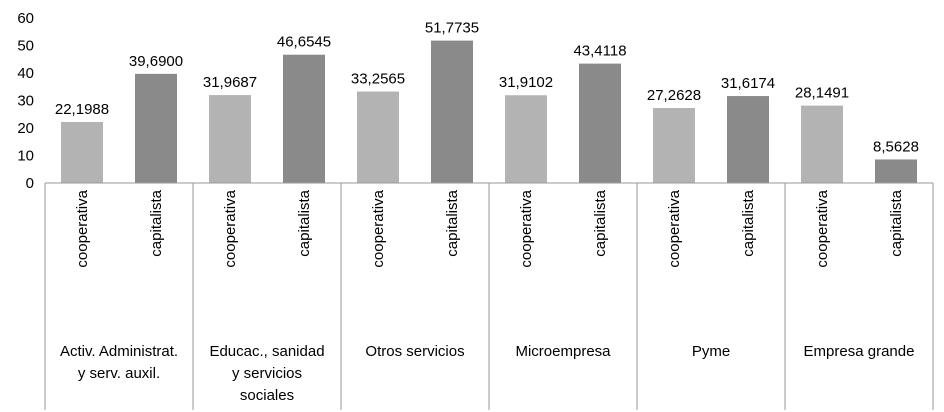 Image resolution: width=944 pixels, height=412 pixels. Describe the element at coordinates (304, 42) in the screenshot. I see `data-label: 46,6545` at that location.